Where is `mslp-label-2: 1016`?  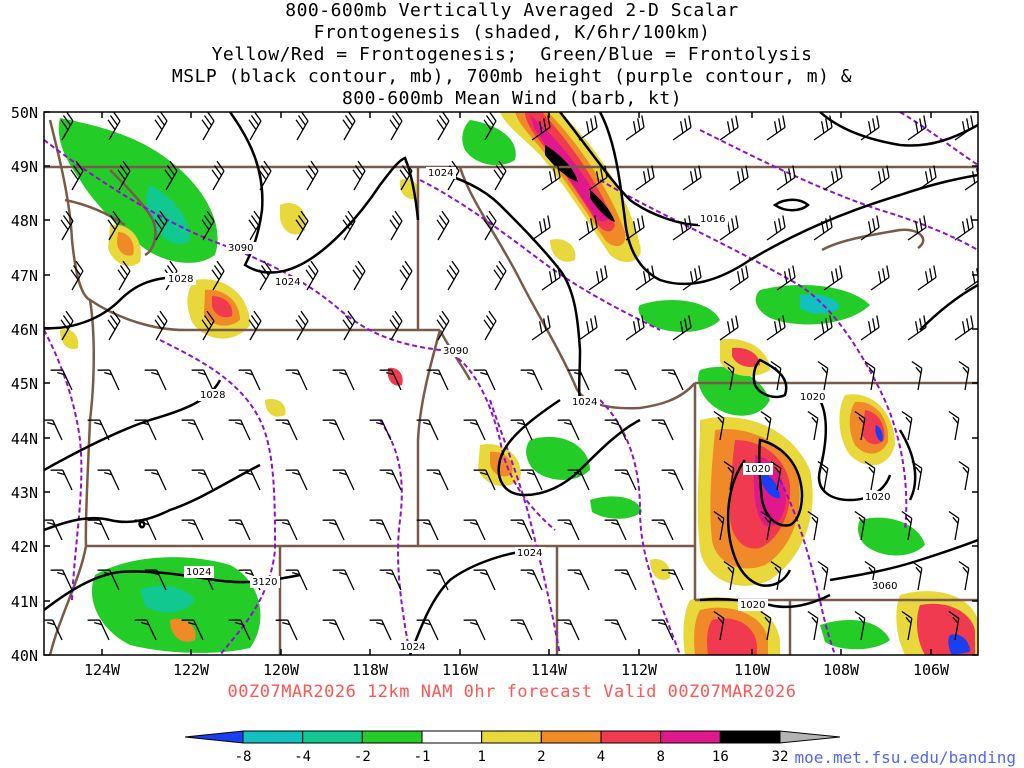
mslp-label-2: 1016 is located at coordinates (712, 219).